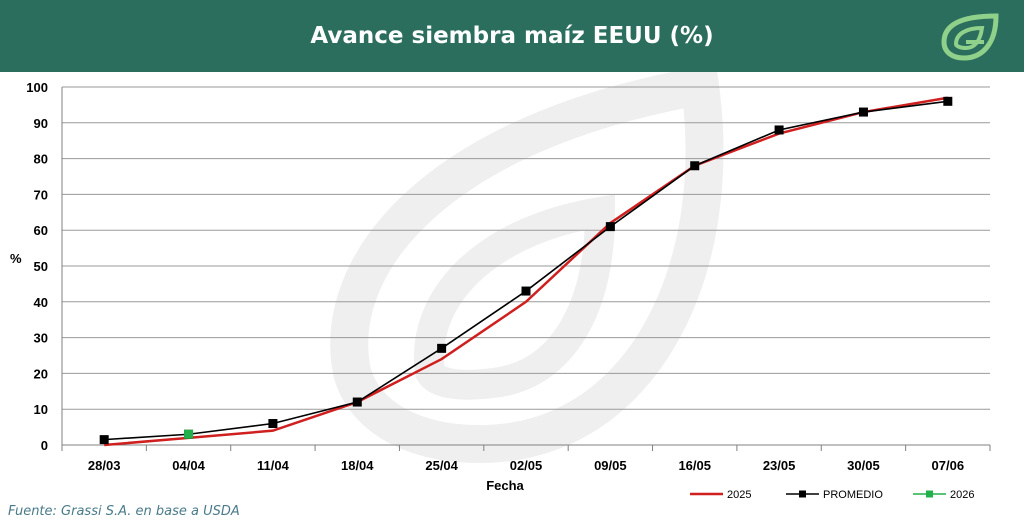 The image size is (1024, 525). Describe the element at coordinates (41, 230) in the screenshot. I see `y-tick-label: 60` at that location.